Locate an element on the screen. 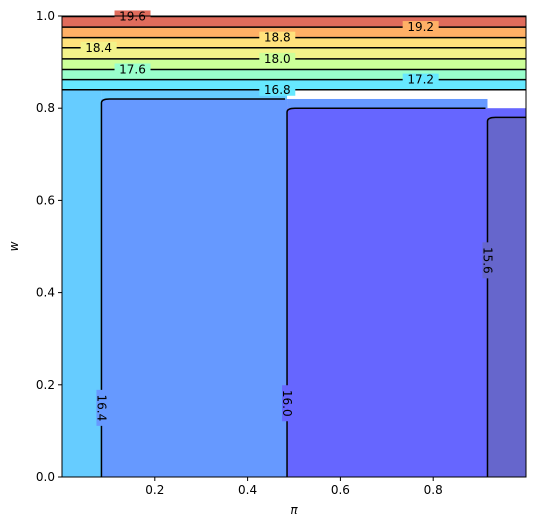 The width and height of the screenshot is (536, 530). y-tick-label: 0.2 is located at coordinates (45, 385).